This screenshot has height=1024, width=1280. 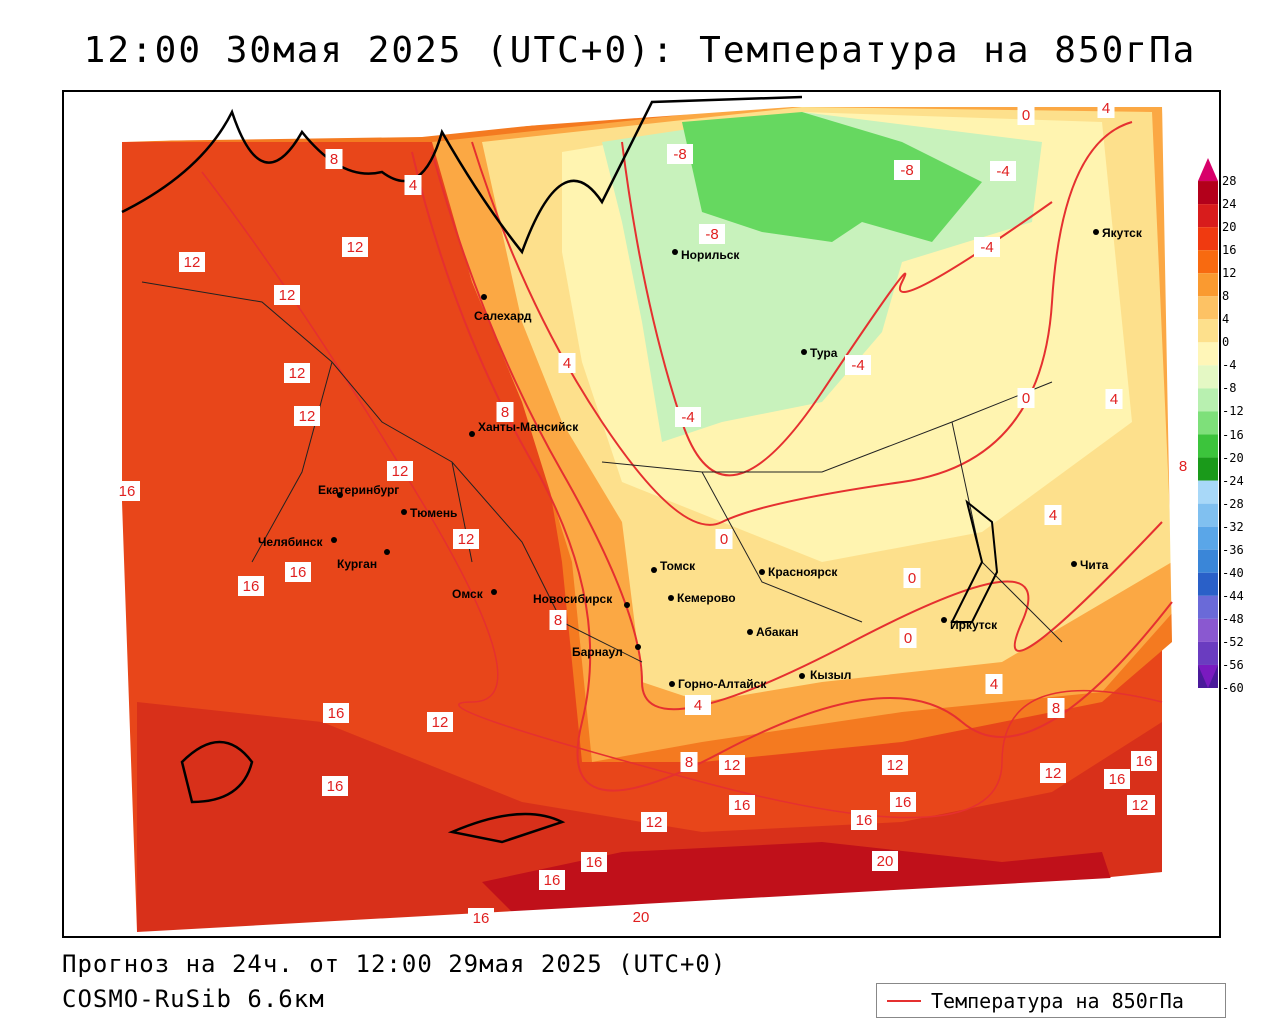 I want to click on contour-minus4, so click(x=837, y=309).